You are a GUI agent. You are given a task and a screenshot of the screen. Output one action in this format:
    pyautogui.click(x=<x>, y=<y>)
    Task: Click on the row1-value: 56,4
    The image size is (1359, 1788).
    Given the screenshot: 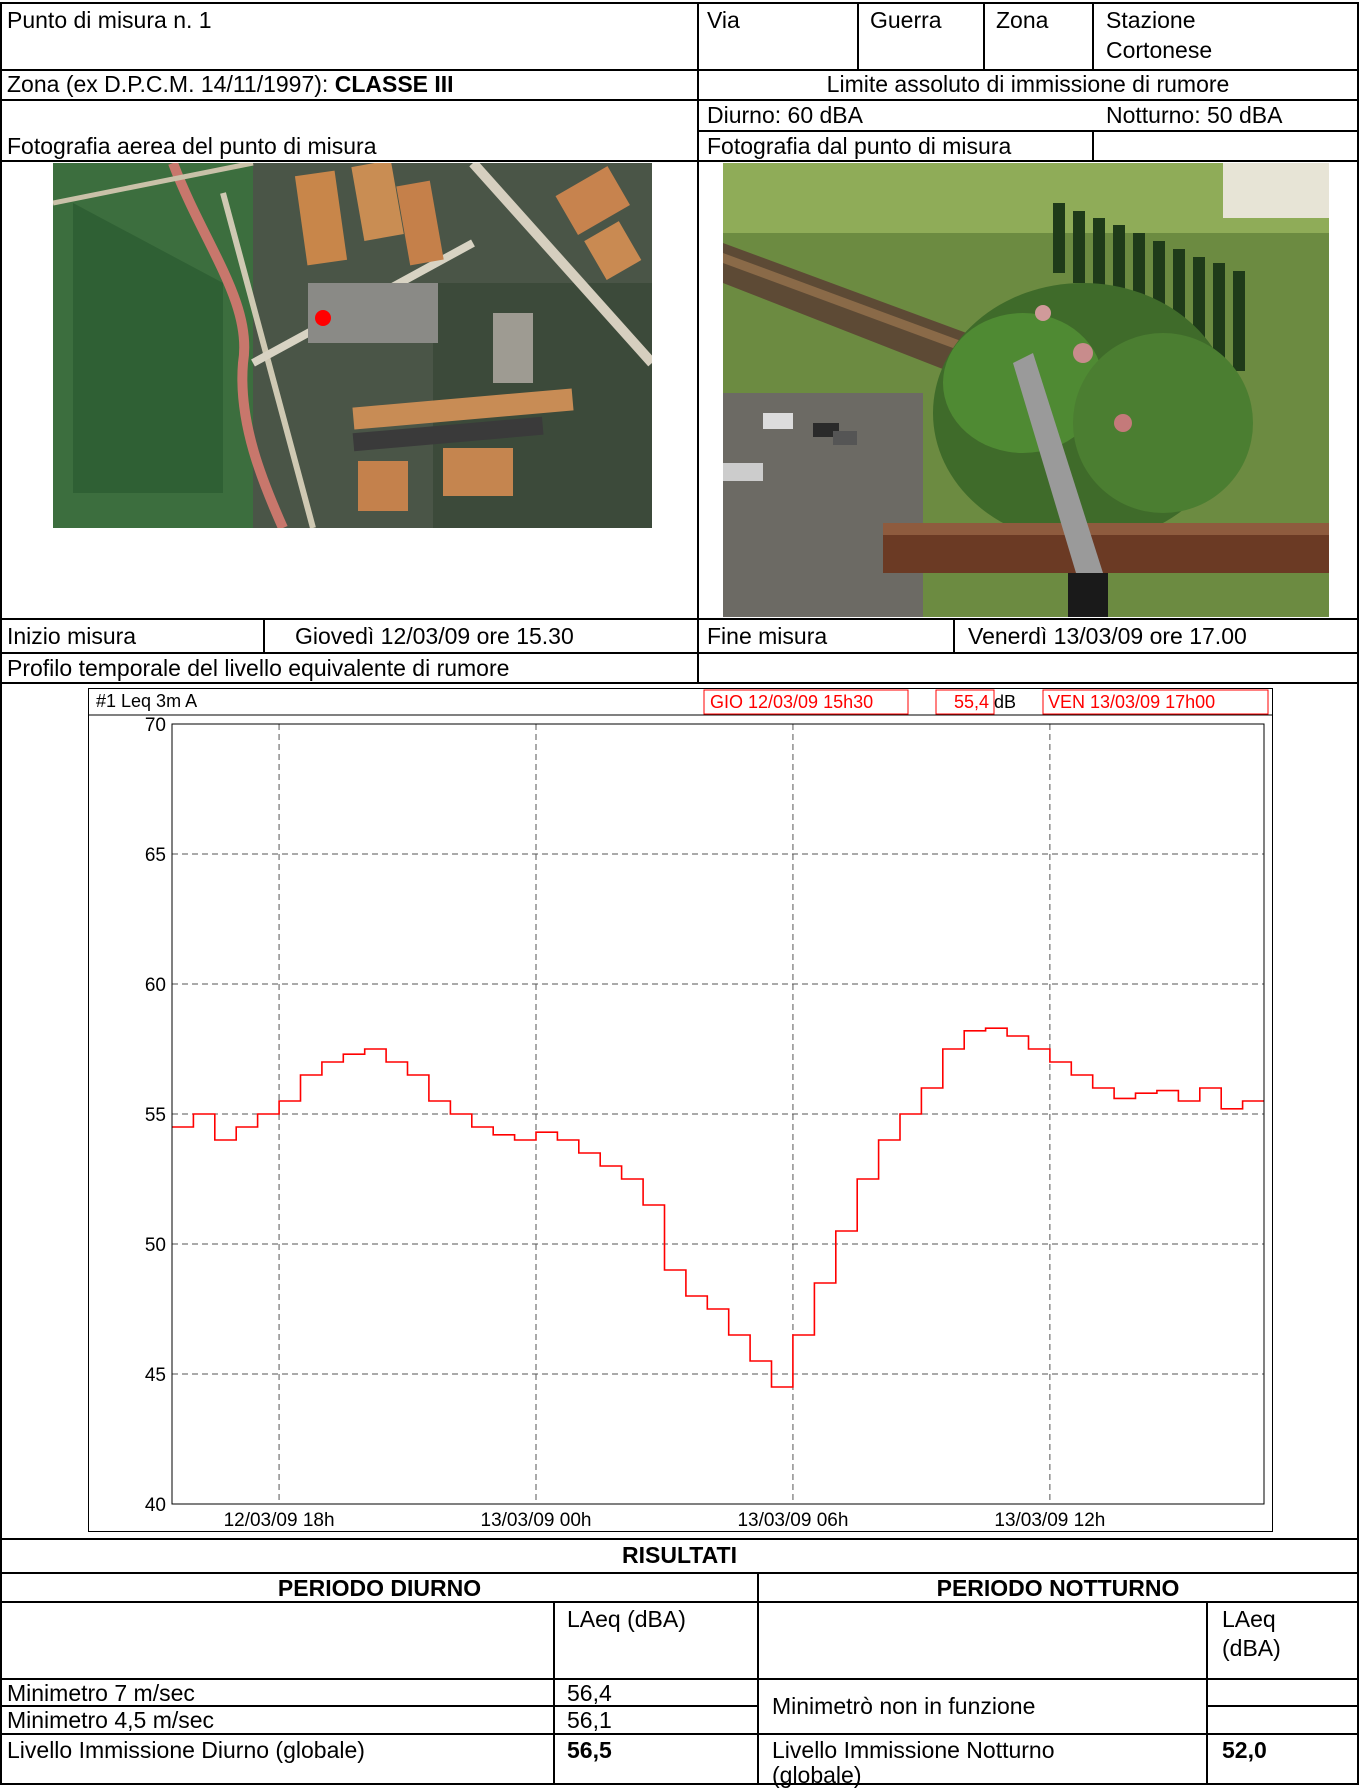 What is the action you would take?
    pyautogui.click(x=589, y=1693)
    